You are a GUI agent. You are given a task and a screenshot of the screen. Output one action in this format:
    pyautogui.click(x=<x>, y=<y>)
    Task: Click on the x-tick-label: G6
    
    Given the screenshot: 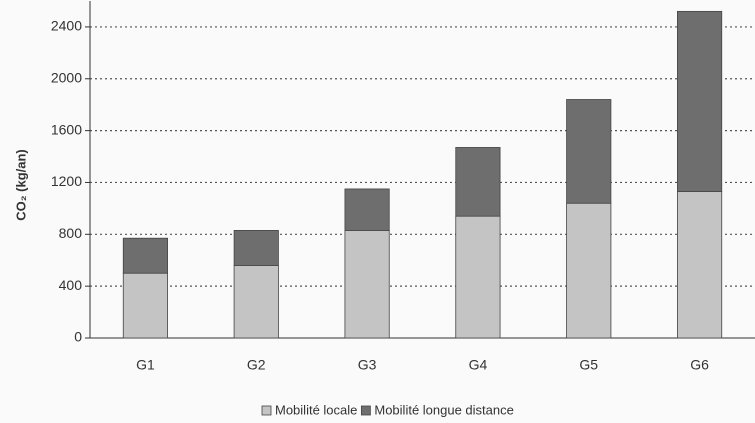 What is the action you would take?
    pyautogui.click(x=699, y=365)
    